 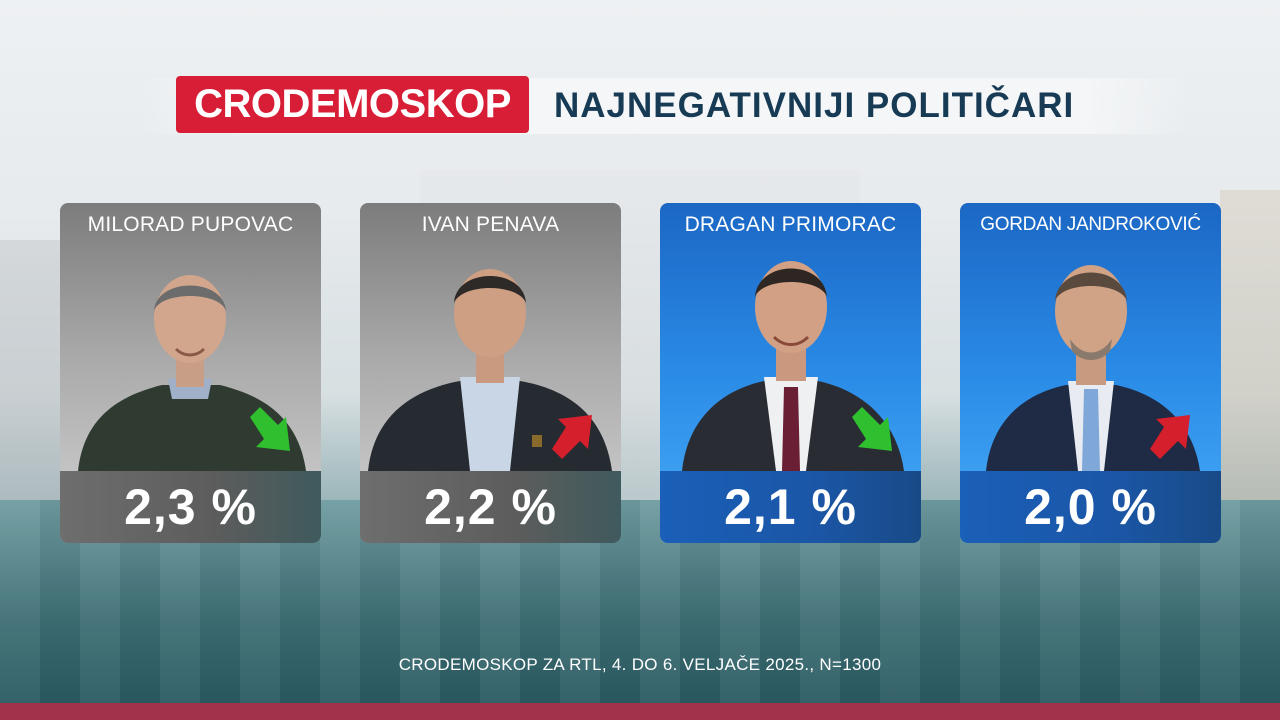 I want to click on politician-name: IVAN PENAVA, so click(x=490, y=224).